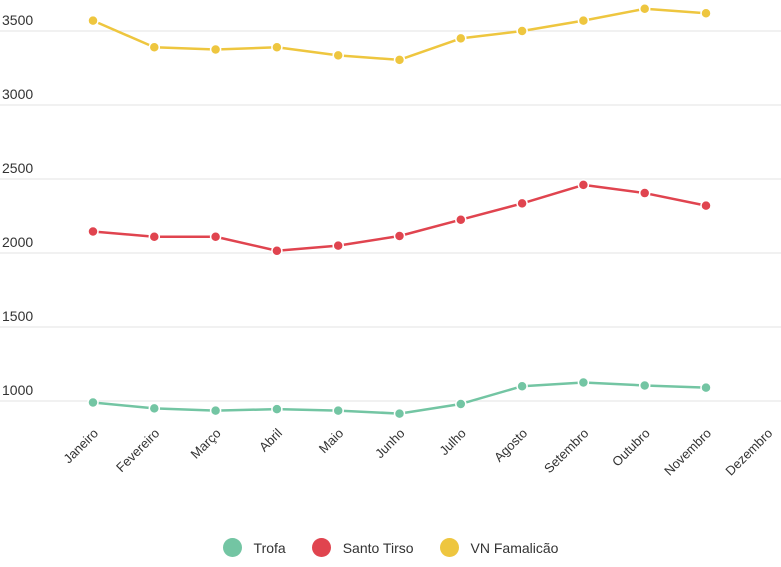 Image resolution: width=781 pixels, height=567 pixels. What do you see at coordinates (270, 439) in the screenshot?
I see `x-tick-label: Abril` at bounding box center [270, 439].